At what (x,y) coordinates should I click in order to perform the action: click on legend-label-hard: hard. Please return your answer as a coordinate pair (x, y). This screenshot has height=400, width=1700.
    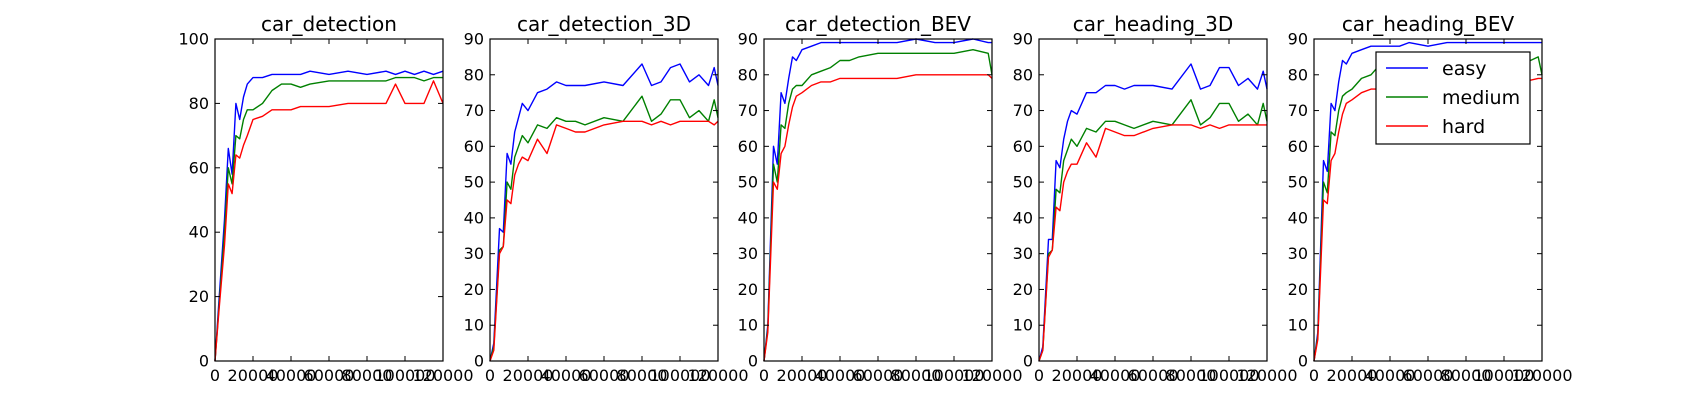
    Looking at the image, I should click on (1463, 127).